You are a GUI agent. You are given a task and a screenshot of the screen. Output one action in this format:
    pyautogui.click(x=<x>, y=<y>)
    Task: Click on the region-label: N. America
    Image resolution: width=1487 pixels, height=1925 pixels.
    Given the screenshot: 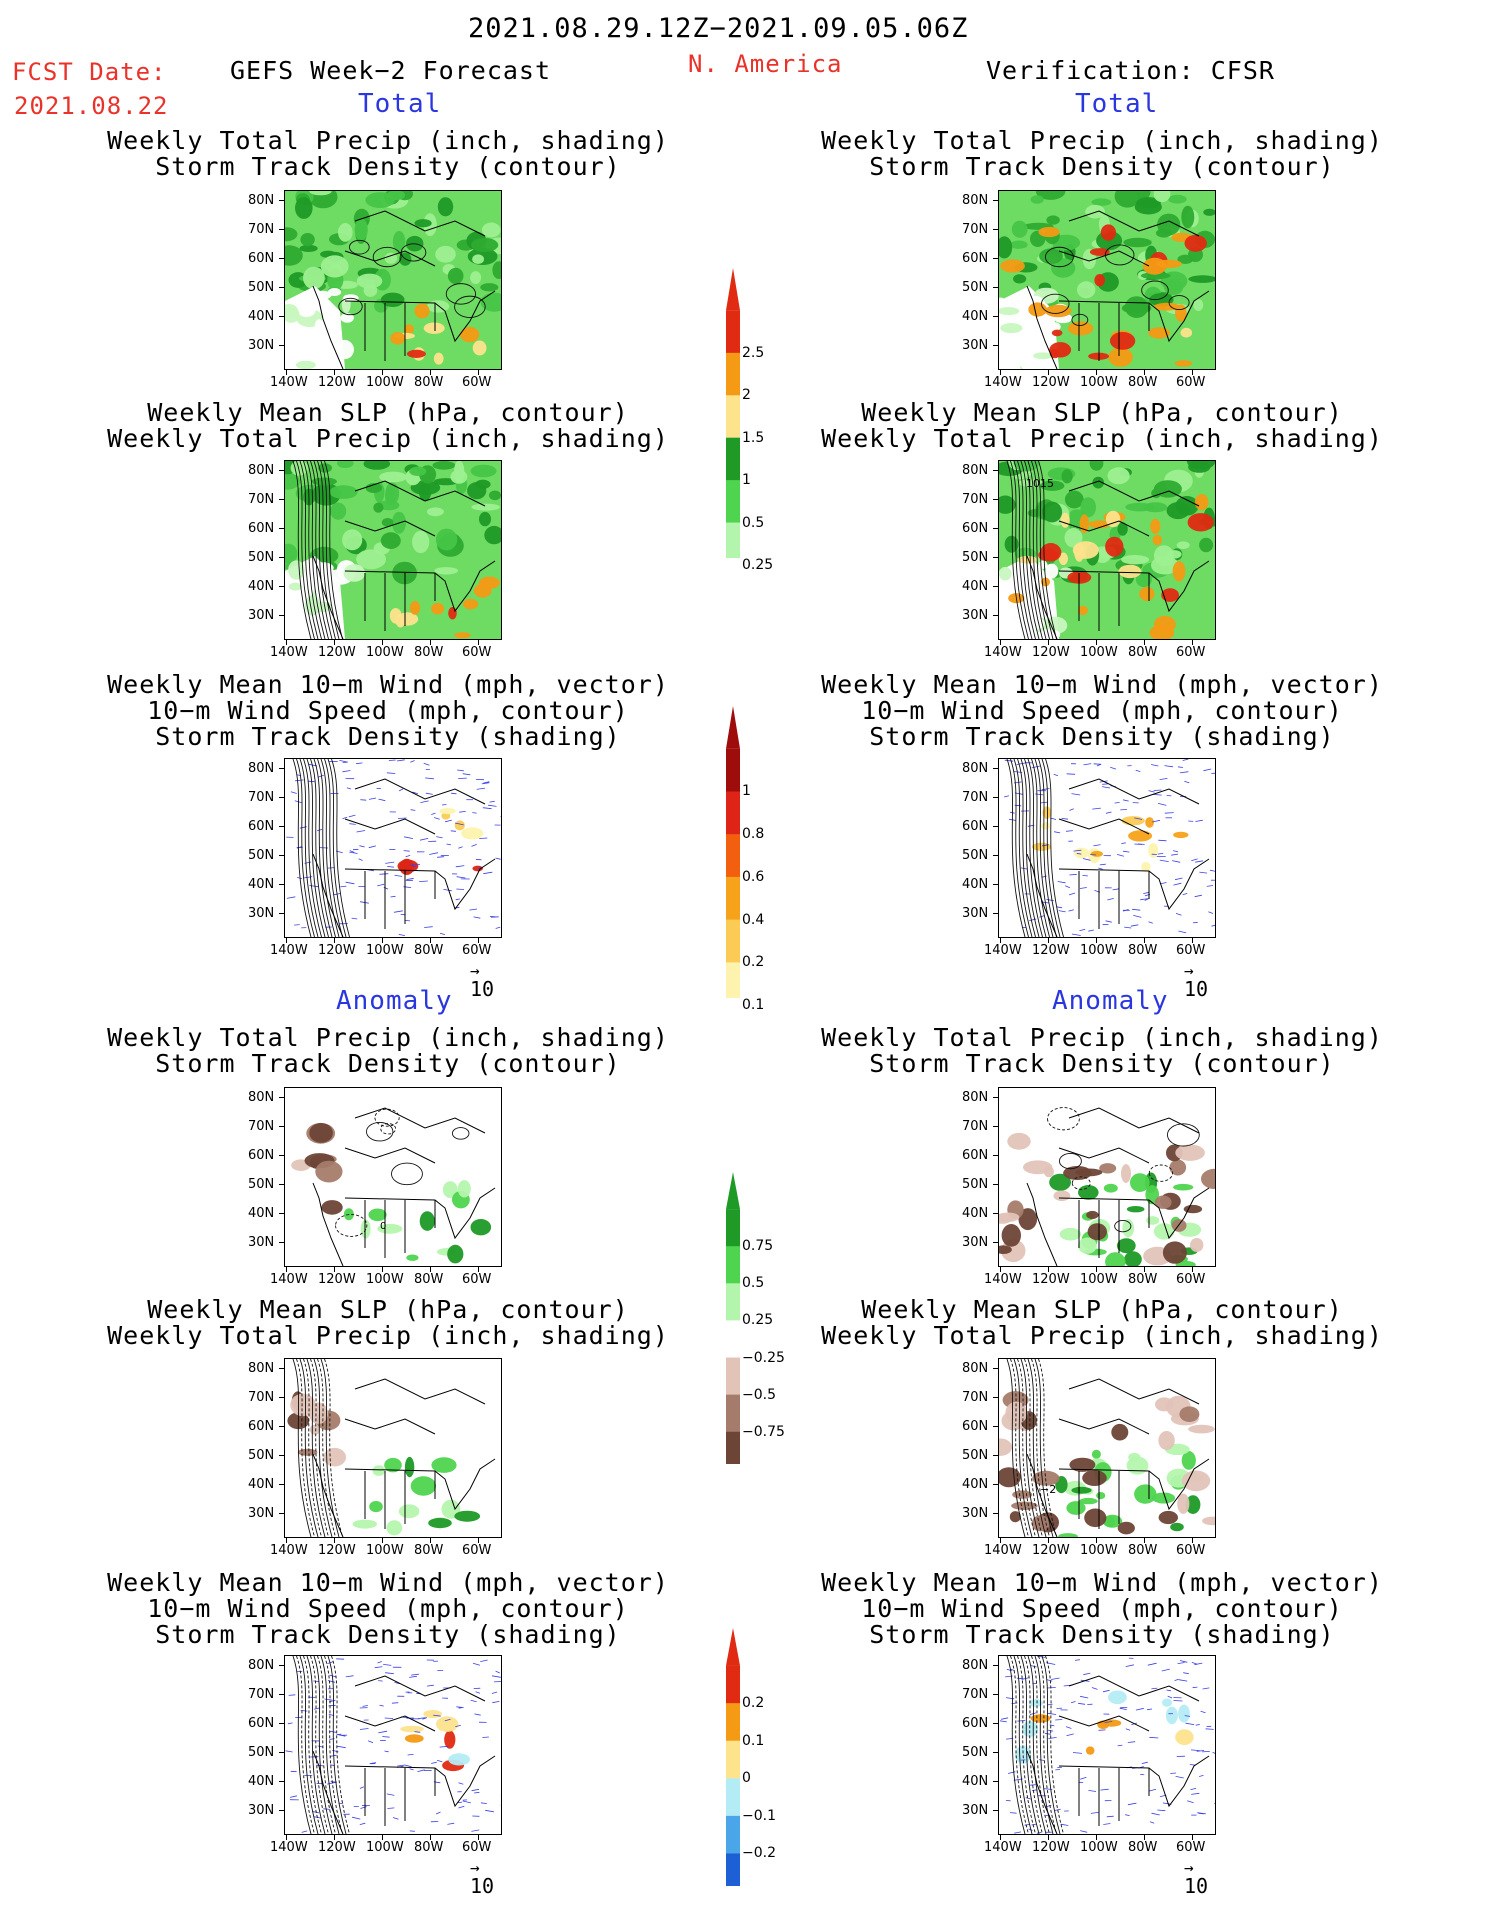 What is the action you would take?
    pyautogui.click(x=765, y=64)
    